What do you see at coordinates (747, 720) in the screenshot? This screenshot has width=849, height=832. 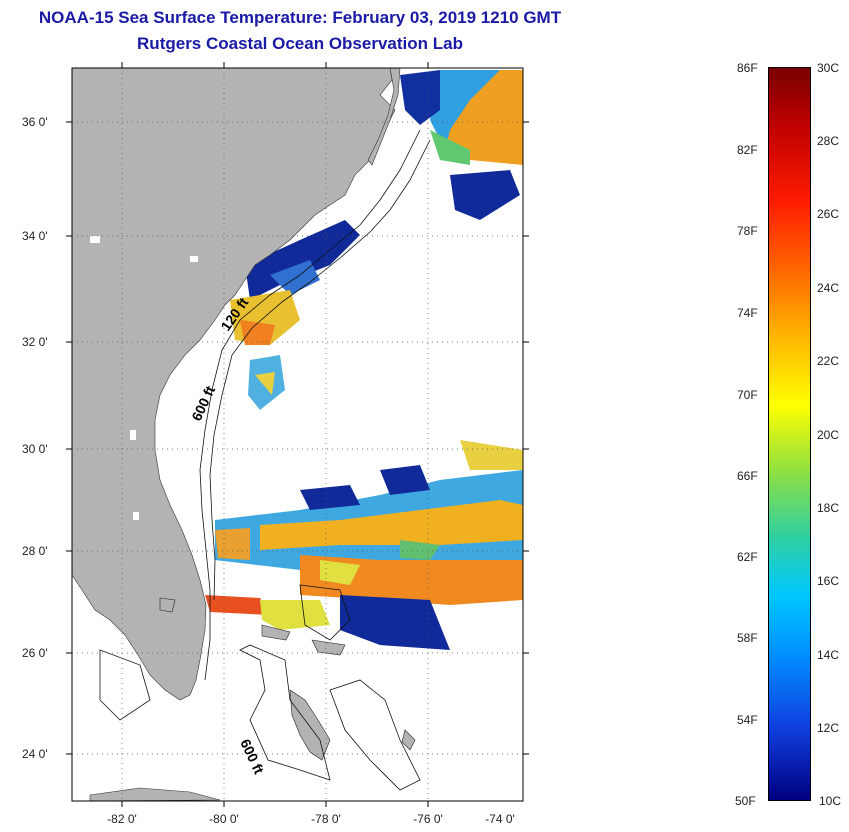 I see `colorbar-f-label: 54F` at bounding box center [747, 720].